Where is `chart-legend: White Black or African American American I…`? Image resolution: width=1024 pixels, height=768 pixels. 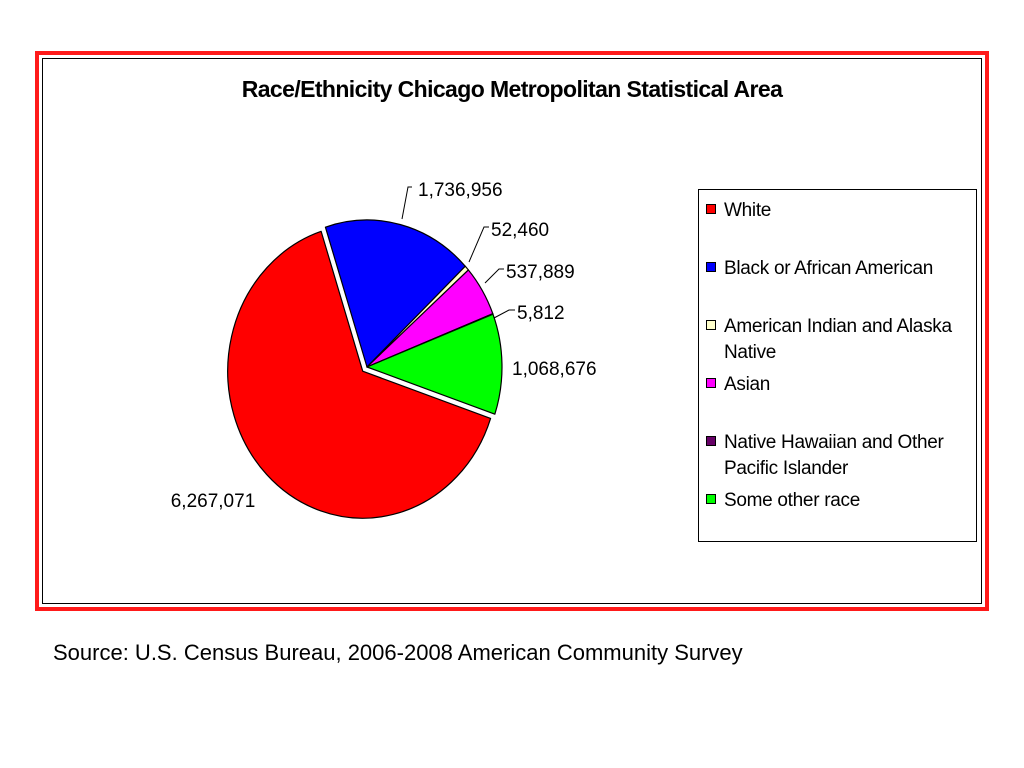 chart-legend: White Black or African American American I… is located at coordinates (837, 365).